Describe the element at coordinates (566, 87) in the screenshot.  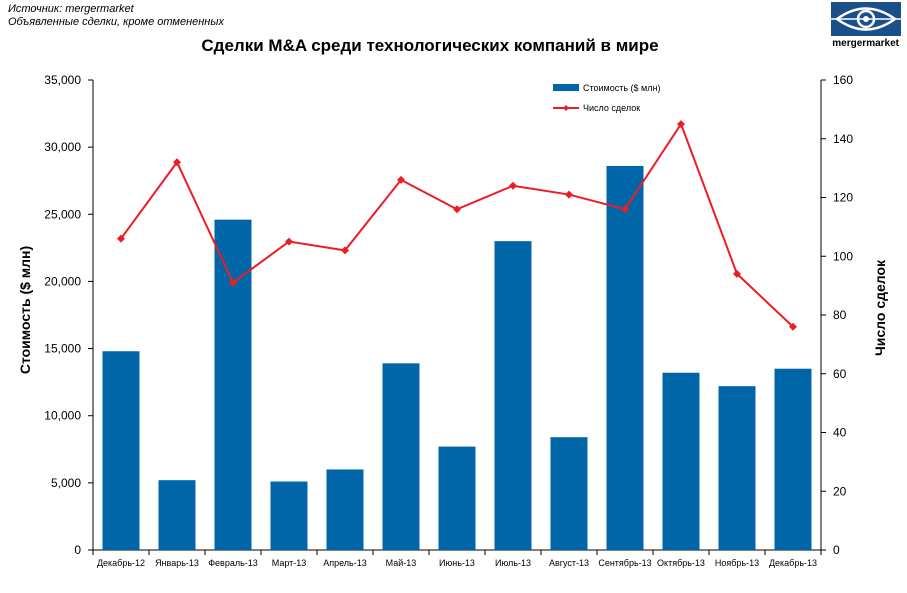
I see `legend-bar-swatch` at that location.